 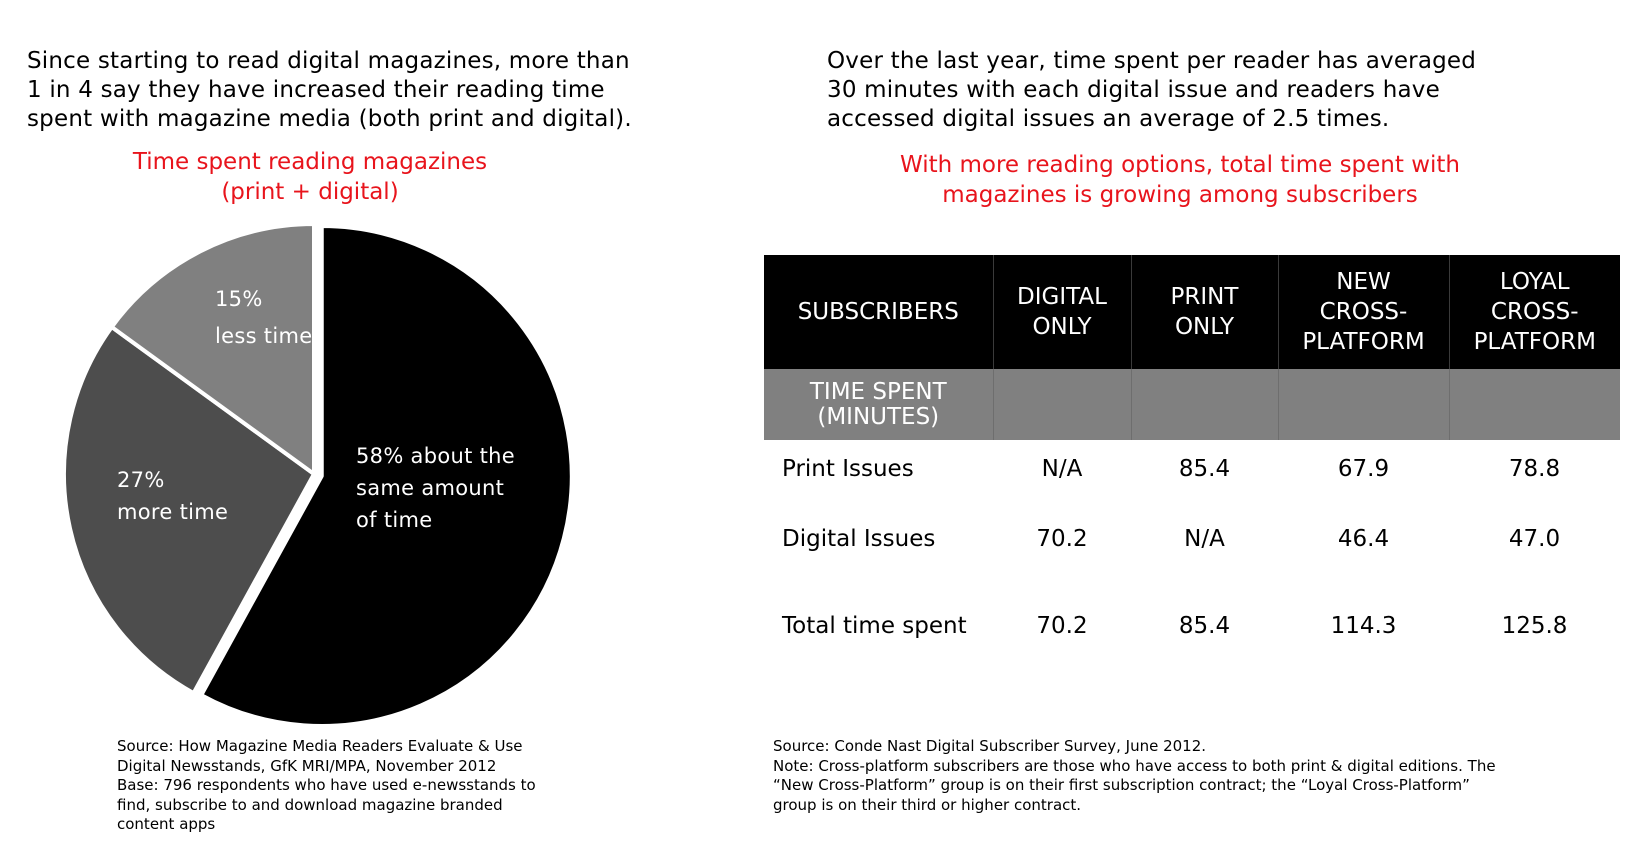 What do you see at coordinates (212, 349) in the screenshot?
I see `pie-slice-less-time` at bounding box center [212, 349].